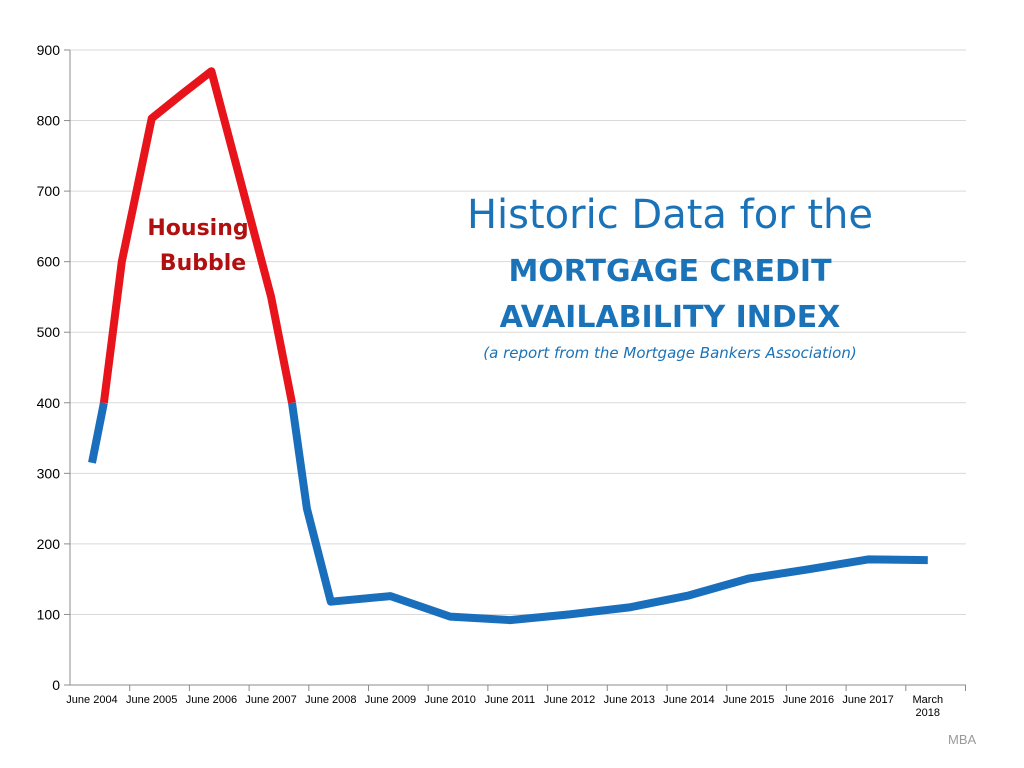 This screenshot has height=768, width=1024. Describe the element at coordinates (748, 700) in the screenshot. I see `x-tick-label: June 2015` at that location.